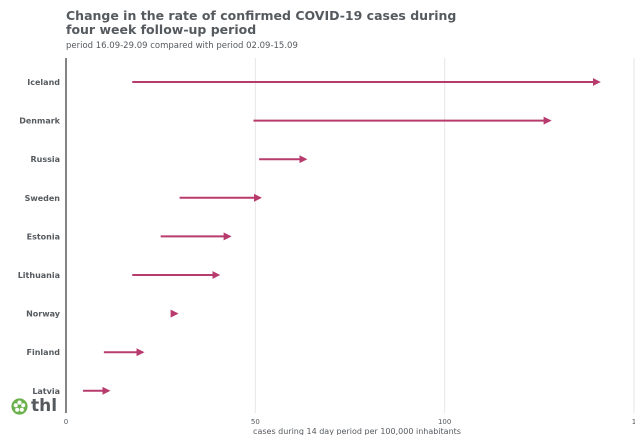 The height and width of the screenshot is (435, 635). Describe the element at coordinates (444, 422) in the screenshot. I see `x-tick-label: 100` at that location.